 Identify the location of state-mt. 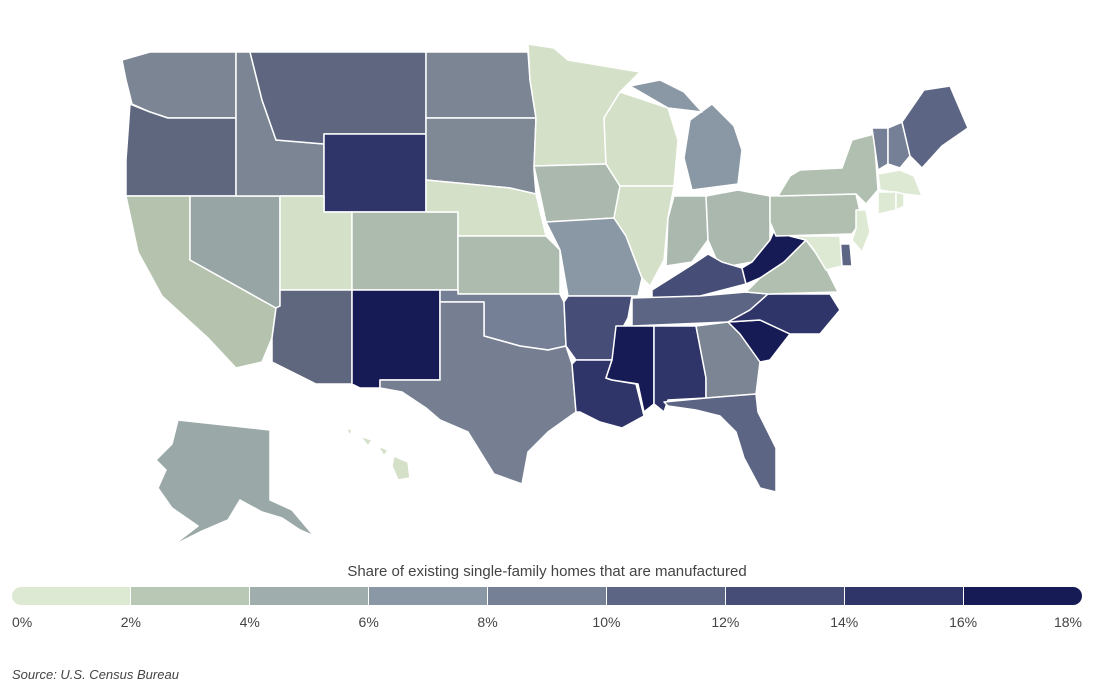
(338, 98).